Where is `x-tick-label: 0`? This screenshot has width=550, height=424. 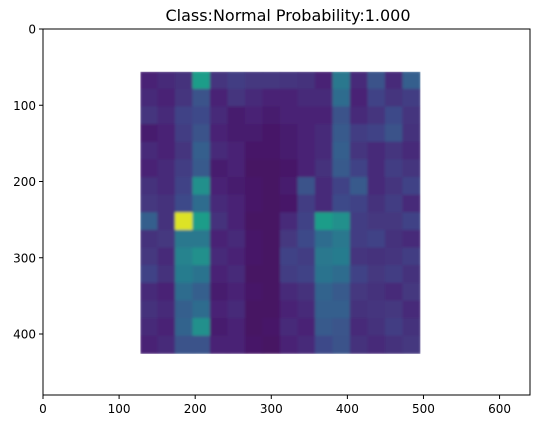
x-tick-label: 0 is located at coordinates (43, 409).